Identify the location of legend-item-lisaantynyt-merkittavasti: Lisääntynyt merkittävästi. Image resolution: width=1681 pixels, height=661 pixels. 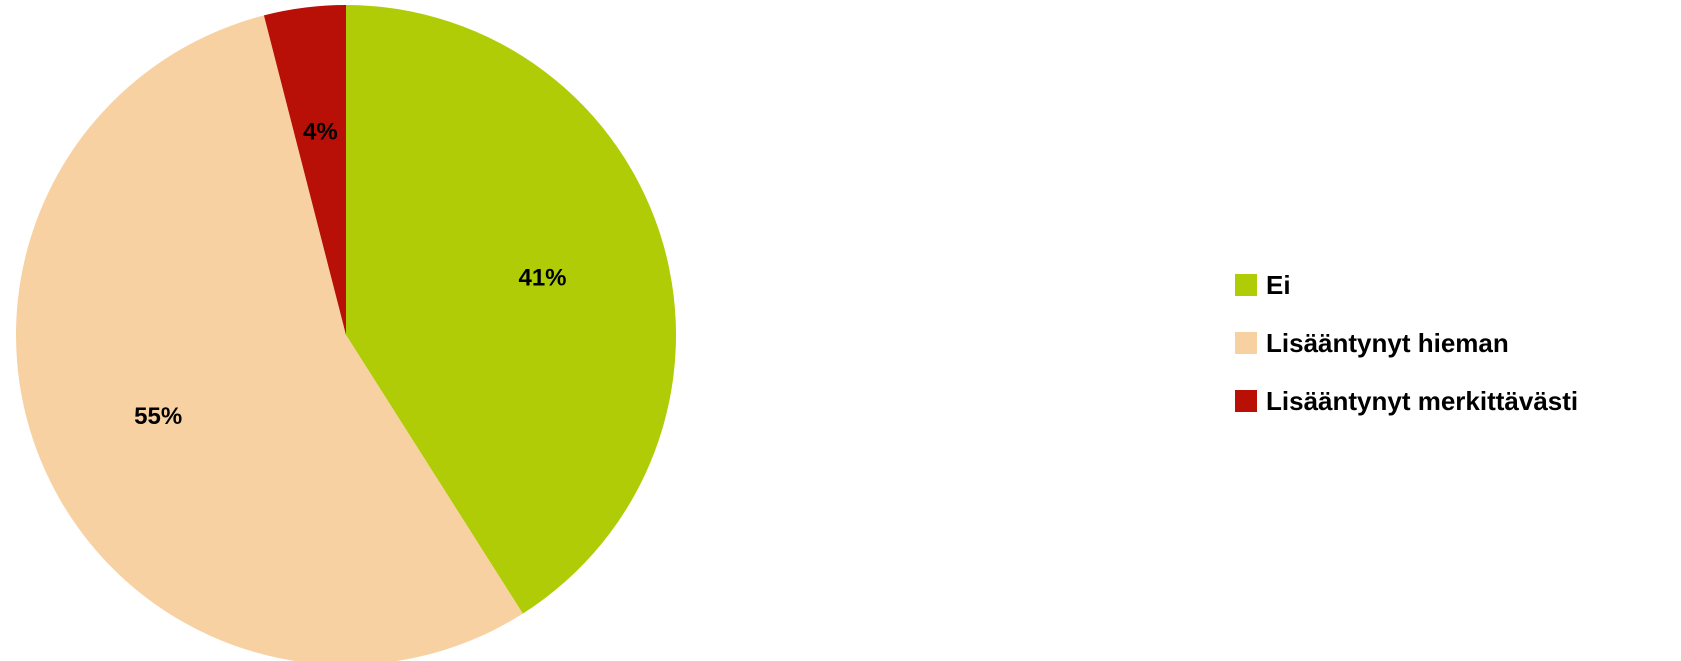
(1406, 401).